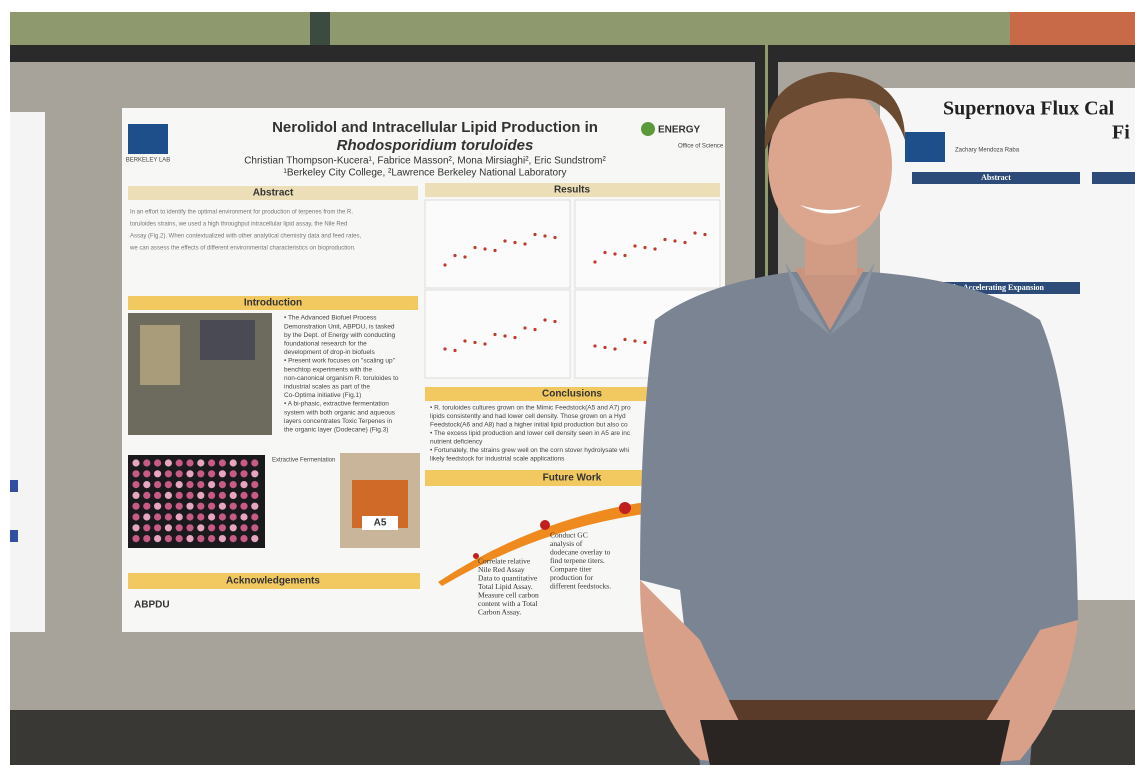 The image size is (1135, 765). Describe the element at coordinates (679, 130) in the screenshot. I see `text: ENERGY` at that location.